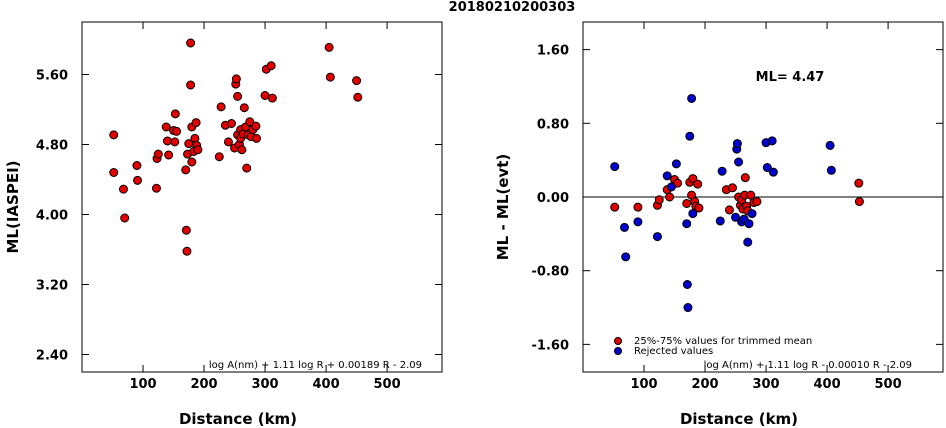  Describe the element at coordinates (203, 384) in the screenshot. I see `chart1-xtick-label: 200` at that location.